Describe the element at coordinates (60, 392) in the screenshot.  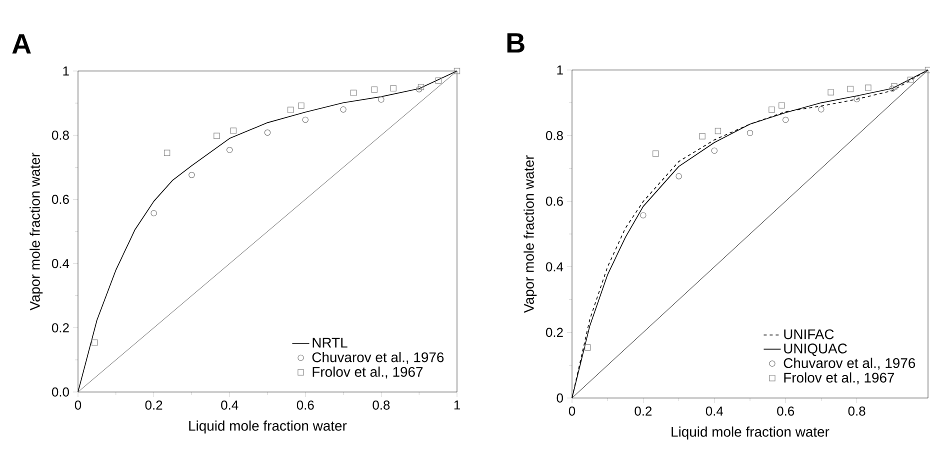
I see `y-tick-label: 0.0` at that location.